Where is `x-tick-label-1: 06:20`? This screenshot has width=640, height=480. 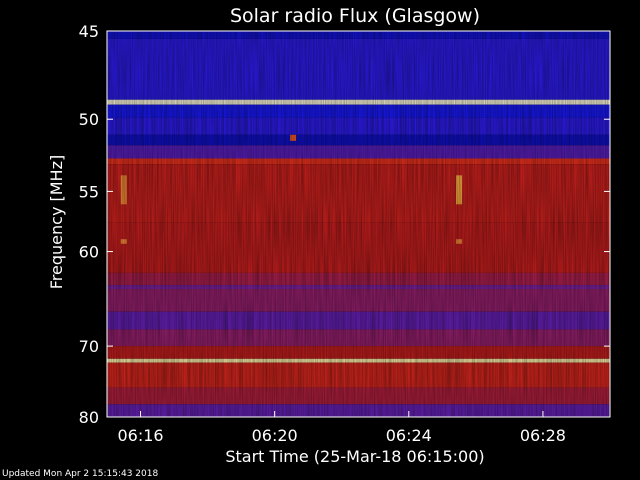
x-tick-label-1: 06:20 is located at coordinates (275, 435).